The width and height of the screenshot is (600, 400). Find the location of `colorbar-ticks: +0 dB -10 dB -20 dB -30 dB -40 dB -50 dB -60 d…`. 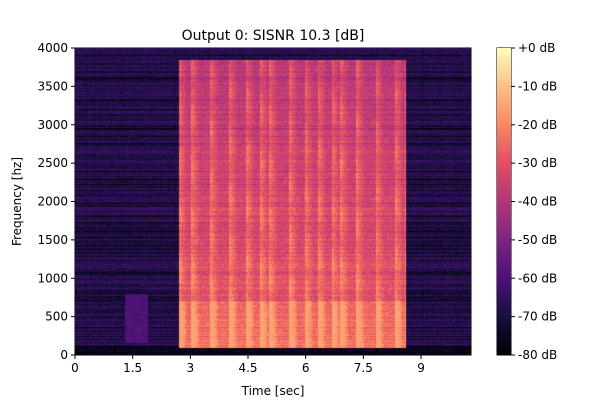

colorbar-ticks: +0 dB -10 dB -20 dB -30 dB -40 dB -50 dB -60 d… is located at coordinates (534, 201).